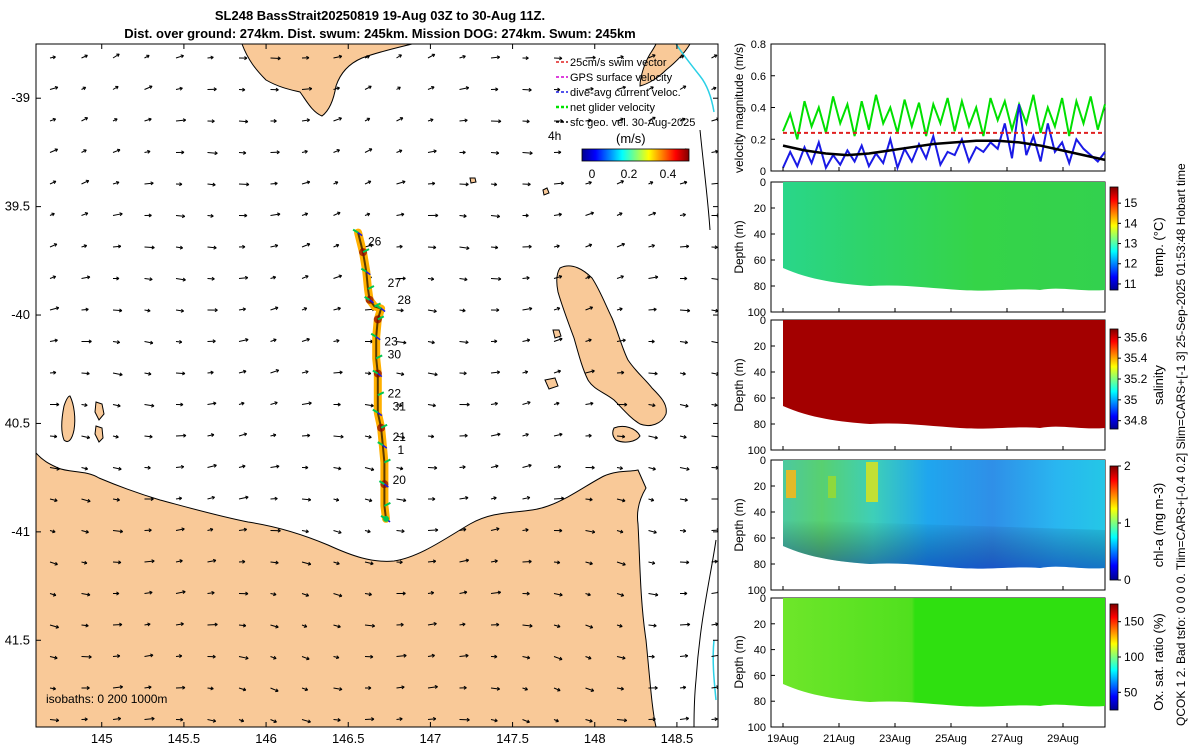 This screenshot has width=1200, height=750. Describe the element at coordinates (1114, 523) in the screenshot. I see `chl-colorbar` at that location.